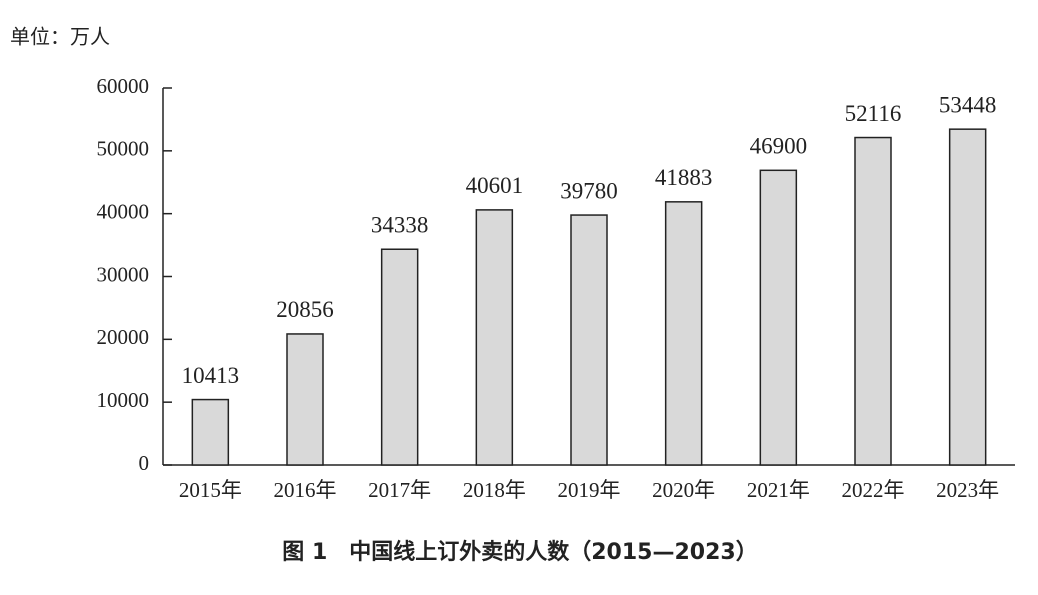 The height and width of the screenshot is (595, 1038). What do you see at coordinates (778, 490) in the screenshot?
I see `x-tick-label: 2021年` at bounding box center [778, 490].